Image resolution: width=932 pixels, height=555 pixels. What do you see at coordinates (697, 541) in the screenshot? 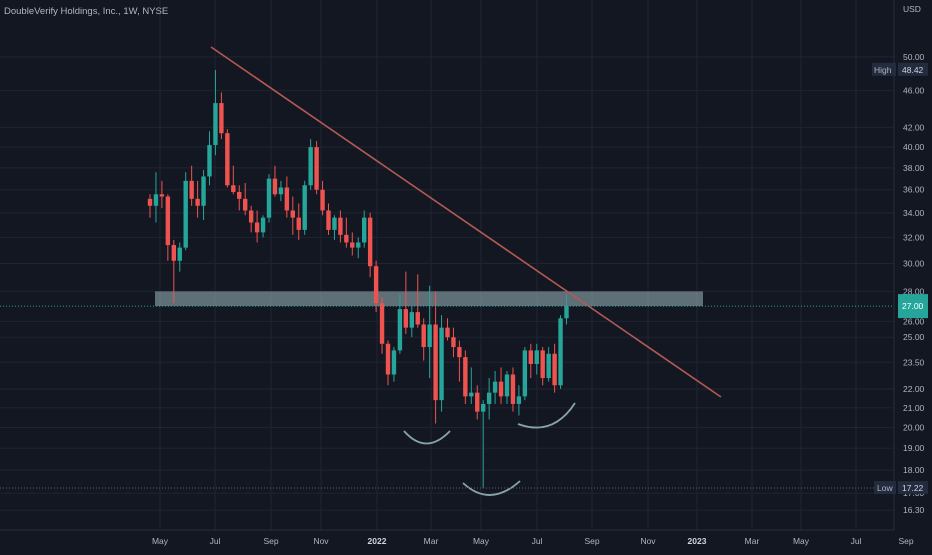
I see `time-tick-label: 2023` at bounding box center [697, 541].